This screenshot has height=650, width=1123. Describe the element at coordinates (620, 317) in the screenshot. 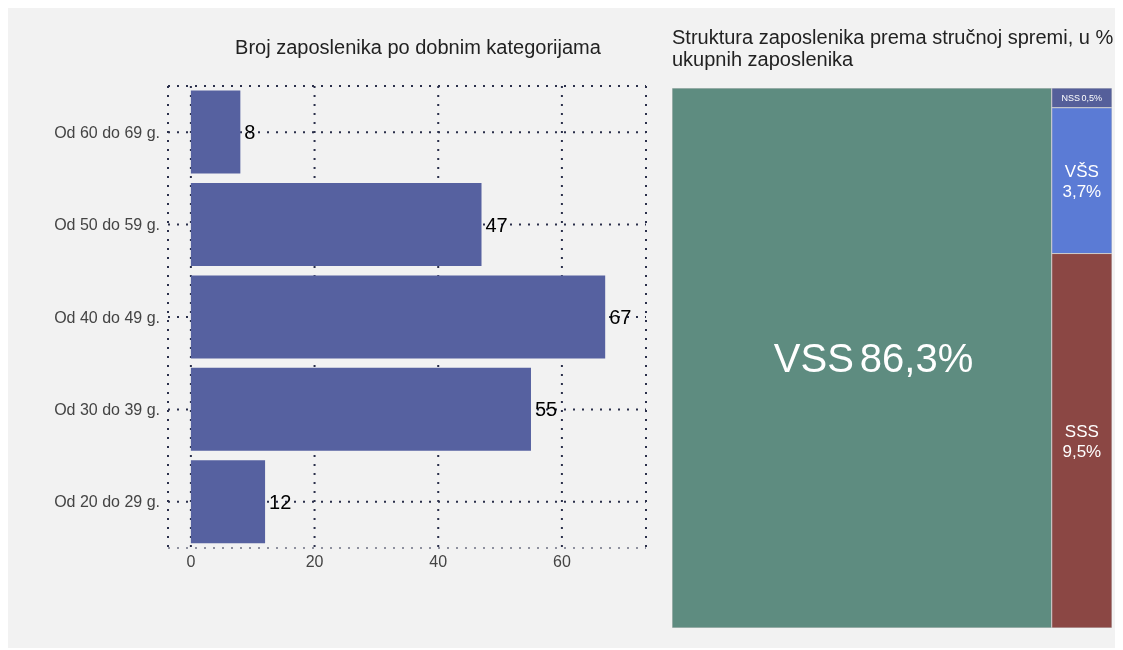

I see `data-label: 67` at that location.